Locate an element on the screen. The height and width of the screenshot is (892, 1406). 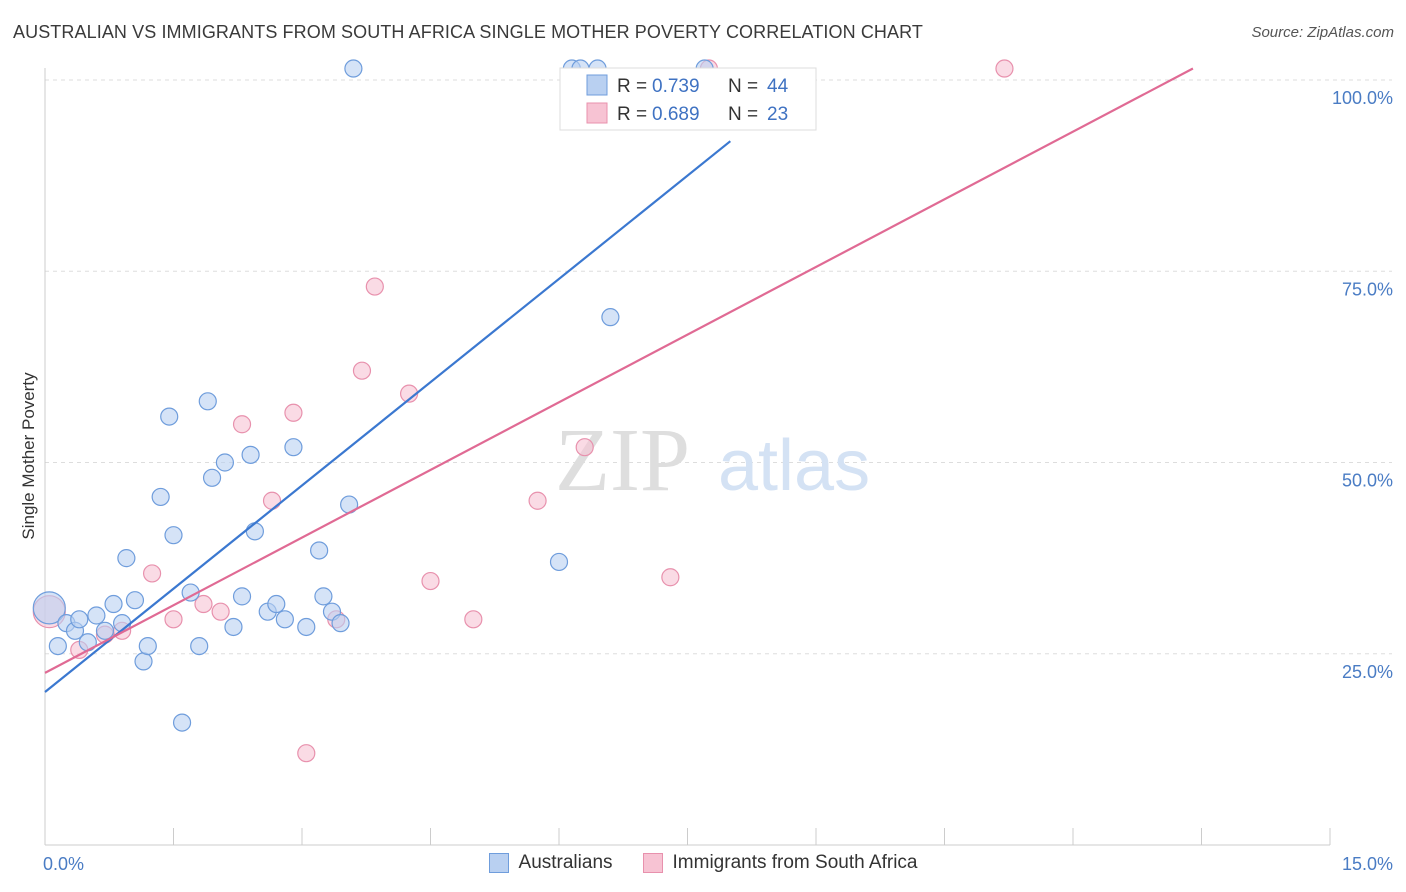
stats-legend-pink-swatch is located at coordinates (597, 113).